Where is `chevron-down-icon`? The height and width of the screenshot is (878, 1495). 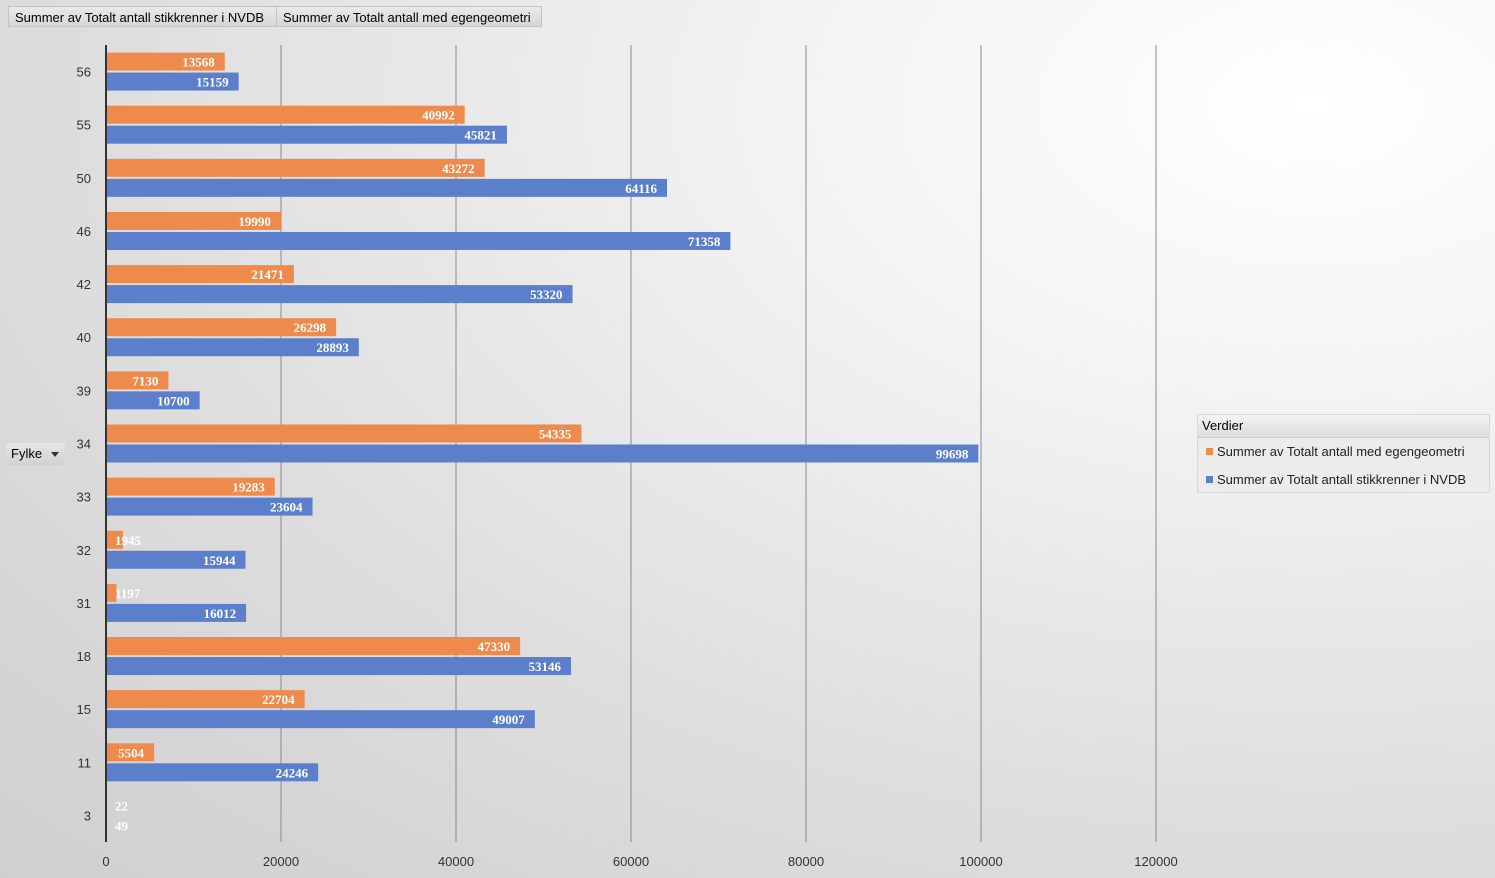 chevron-down-icon is located at coordinates (55, 454).